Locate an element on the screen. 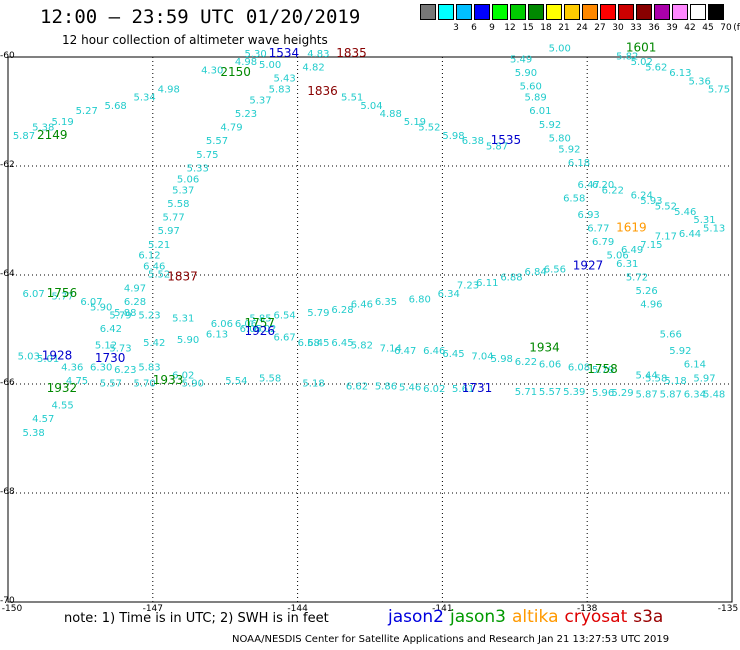 This screenshot has height=650, width=740. wave-height-label: 4.83 is located at coordinates (318, 54).